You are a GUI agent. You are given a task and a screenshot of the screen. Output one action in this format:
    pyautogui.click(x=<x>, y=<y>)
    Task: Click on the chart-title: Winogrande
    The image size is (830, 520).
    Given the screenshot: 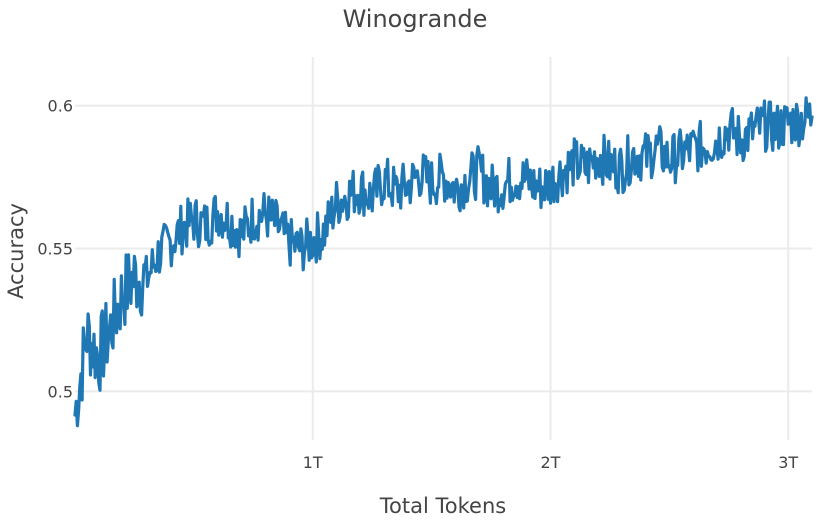 What is the action you would take?
    pyautogui.click(x=415, y=19)
    